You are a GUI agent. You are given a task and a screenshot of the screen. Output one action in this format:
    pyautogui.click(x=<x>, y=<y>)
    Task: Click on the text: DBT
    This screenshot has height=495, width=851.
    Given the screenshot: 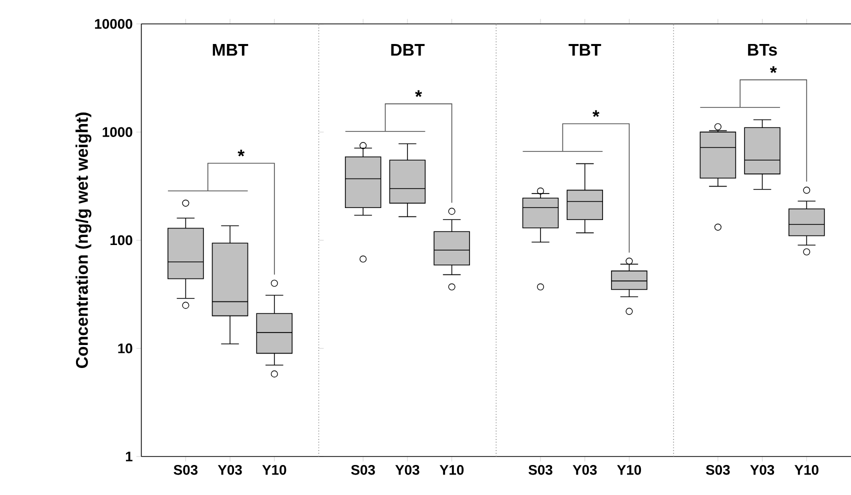 What is the action you would take?
    pyautogui.click(x=408, y=50)
    